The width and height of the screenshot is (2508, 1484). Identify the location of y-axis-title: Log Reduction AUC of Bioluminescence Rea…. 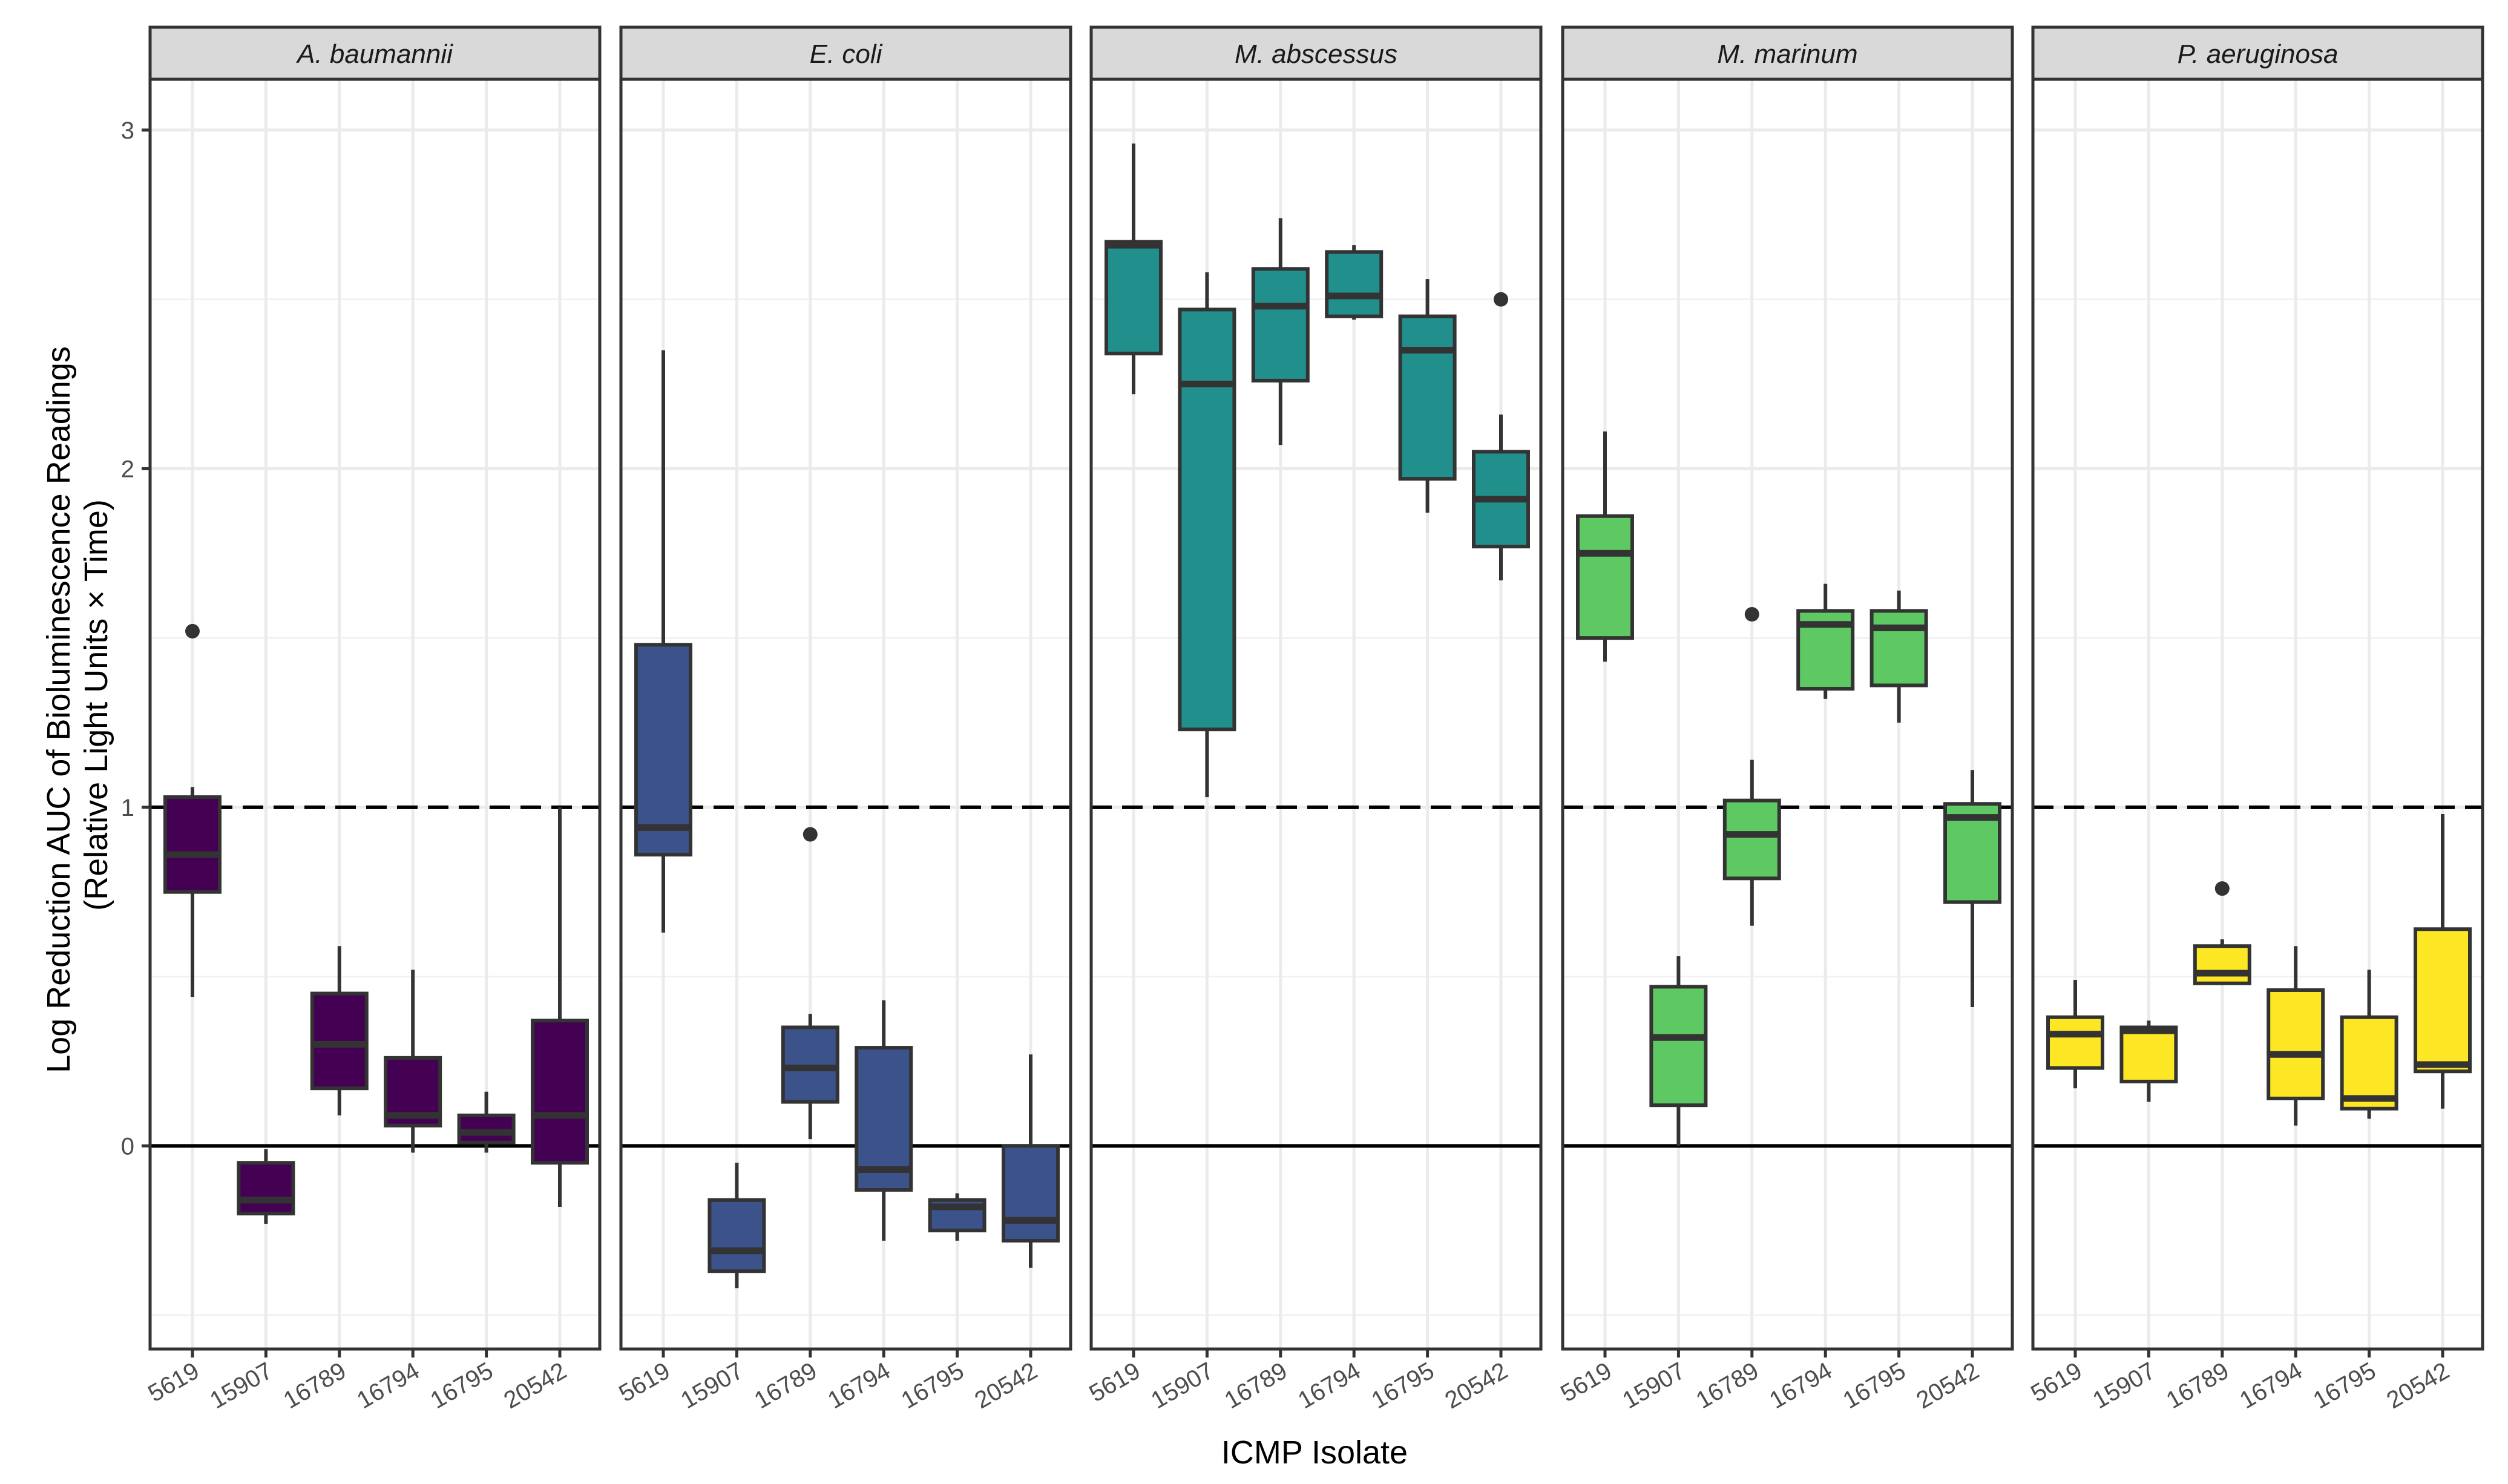
(77, 705).